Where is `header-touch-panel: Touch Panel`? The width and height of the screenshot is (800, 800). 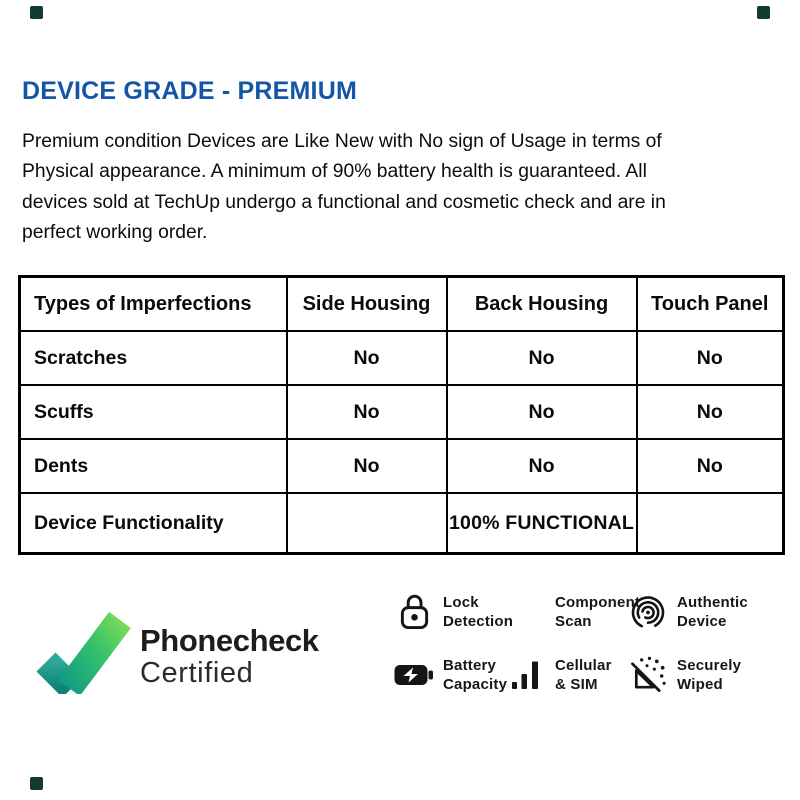
header-touch-panel: Touch Panel is located at coordinates (710, 303).